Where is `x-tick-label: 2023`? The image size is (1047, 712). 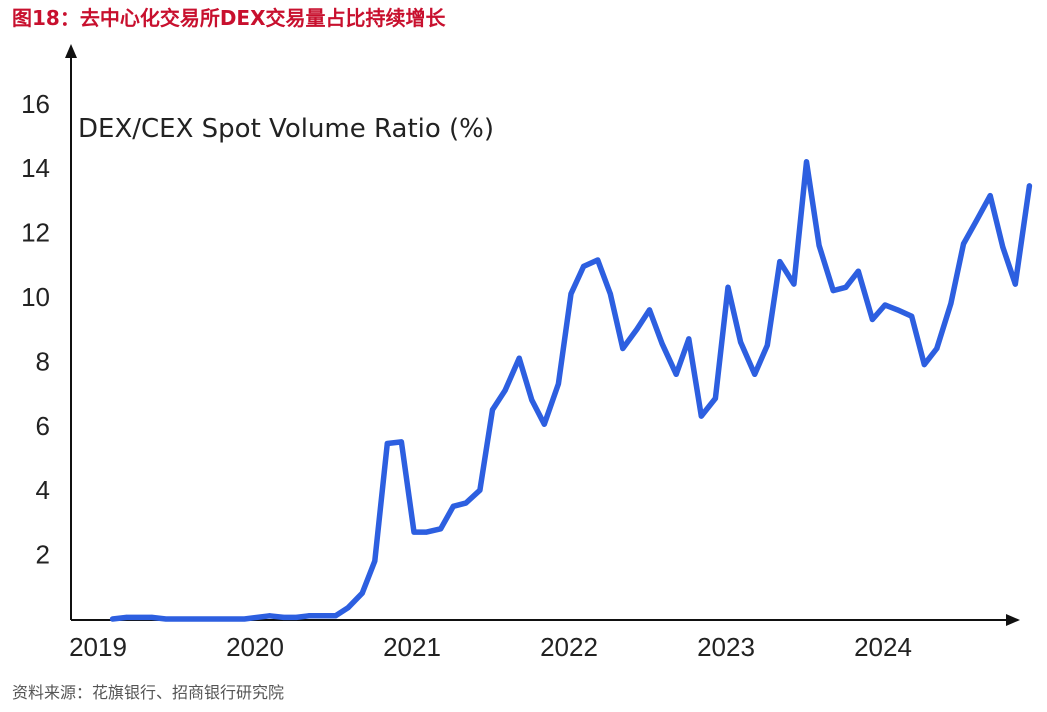
x-tick-label: 2023 is located at coordinates (726, 647).